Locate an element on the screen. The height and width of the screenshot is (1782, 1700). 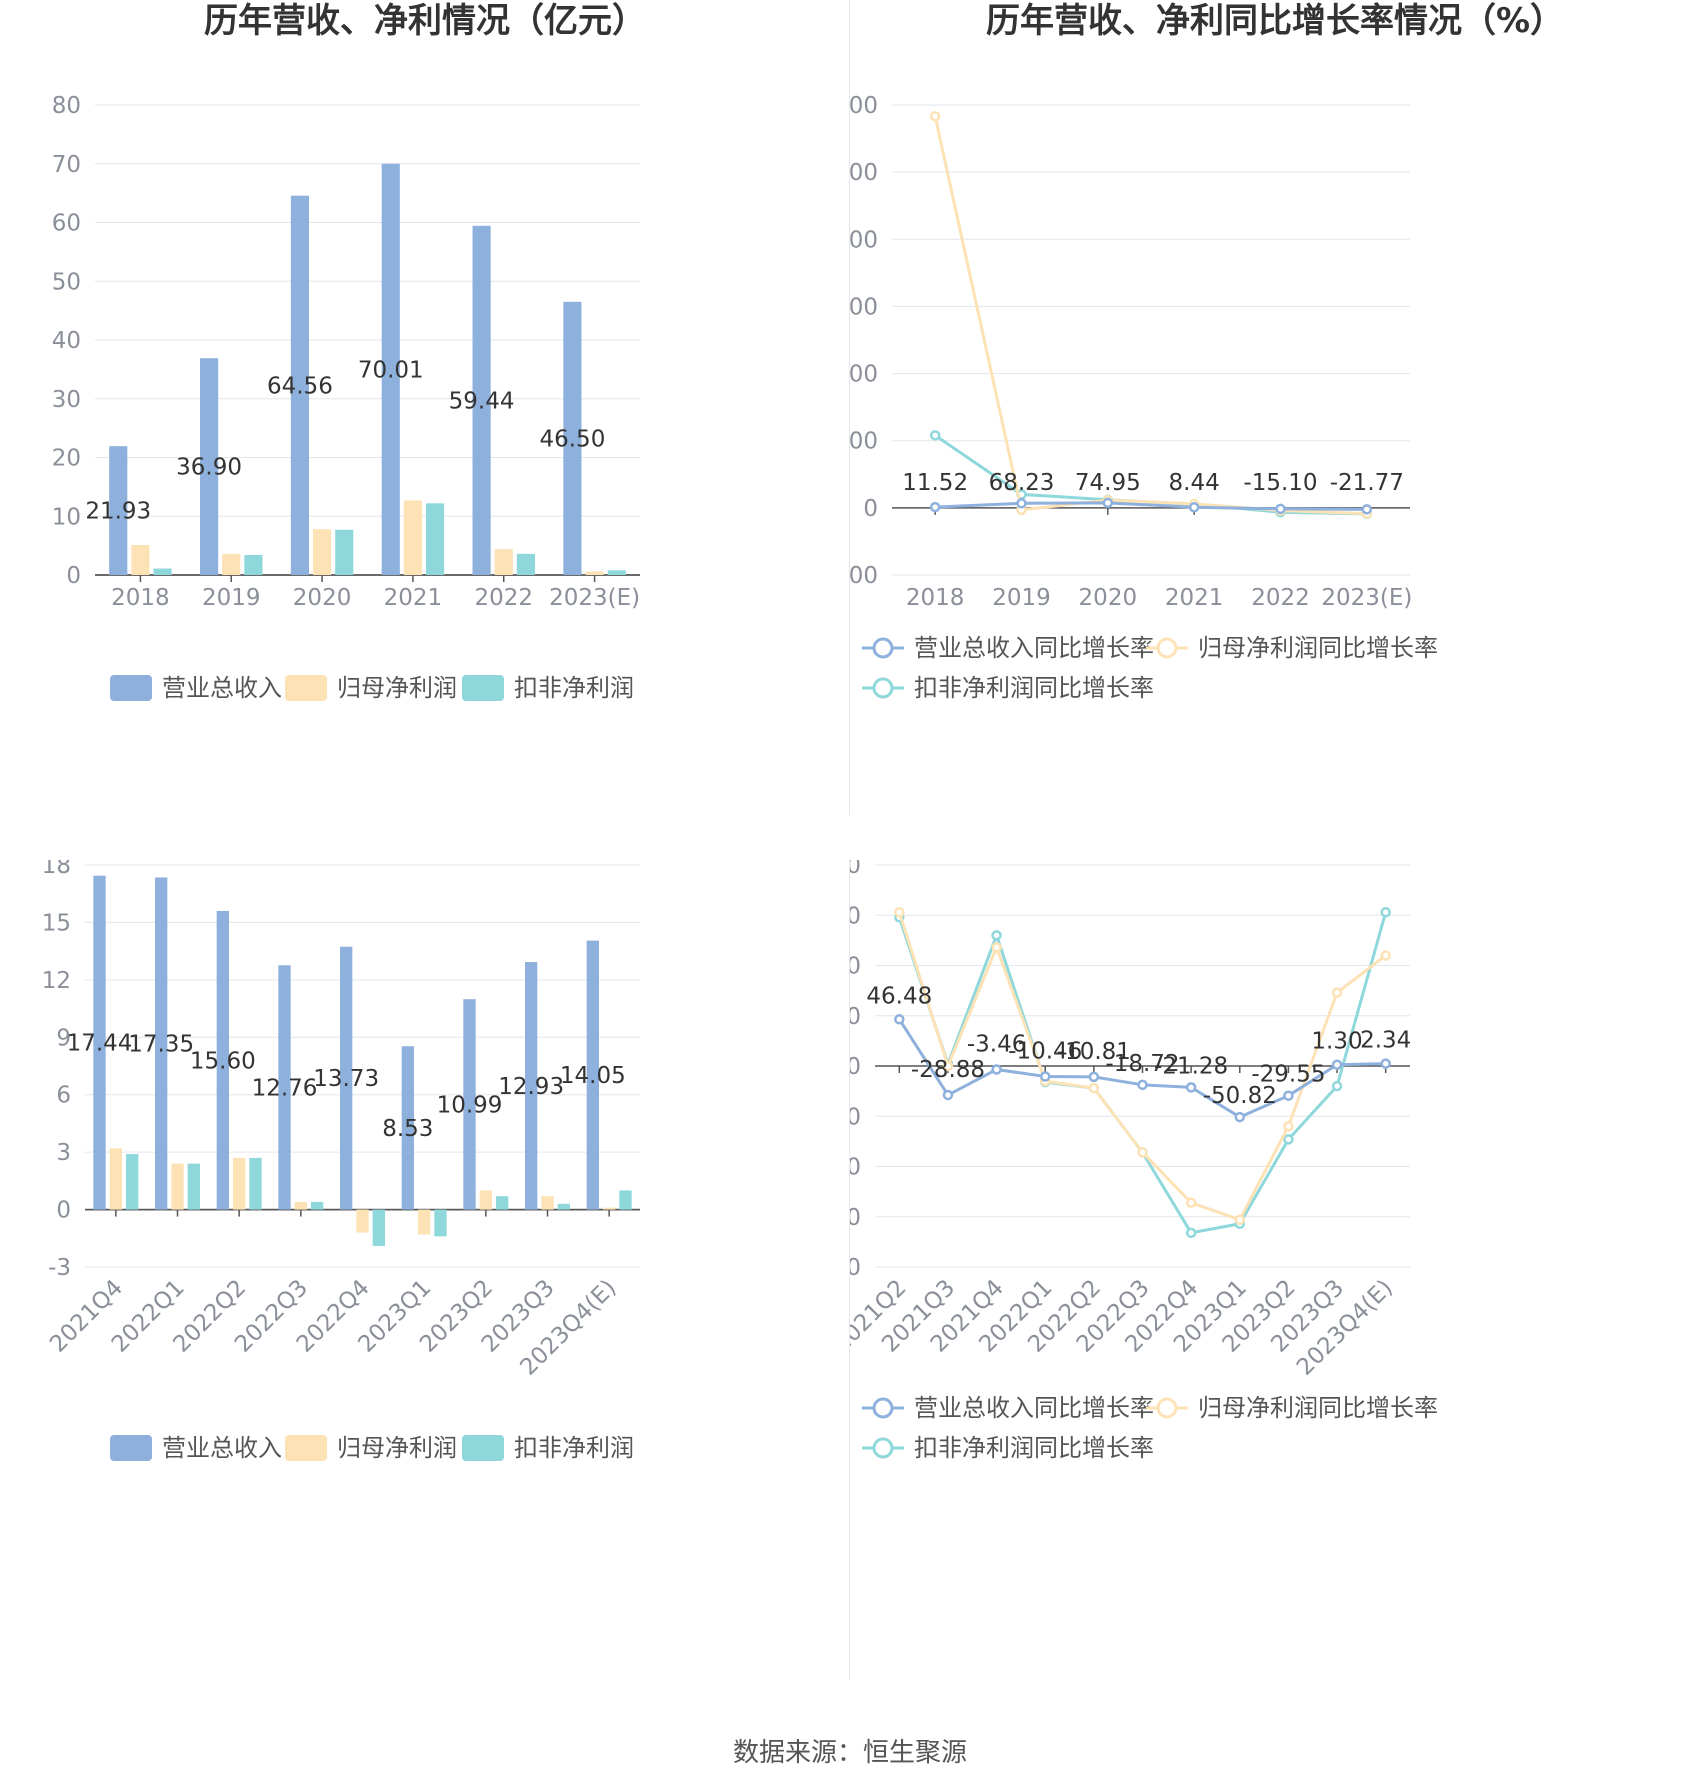
data-label: 36.90 is located at coordinates (209, 468).